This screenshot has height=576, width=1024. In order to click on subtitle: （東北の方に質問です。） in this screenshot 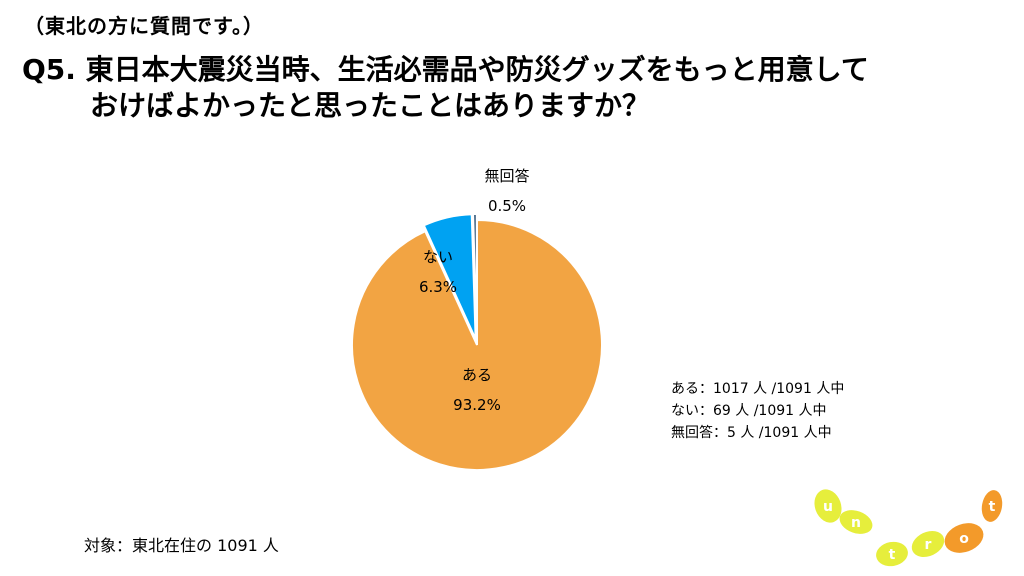, I will do `click(144, 26)`.